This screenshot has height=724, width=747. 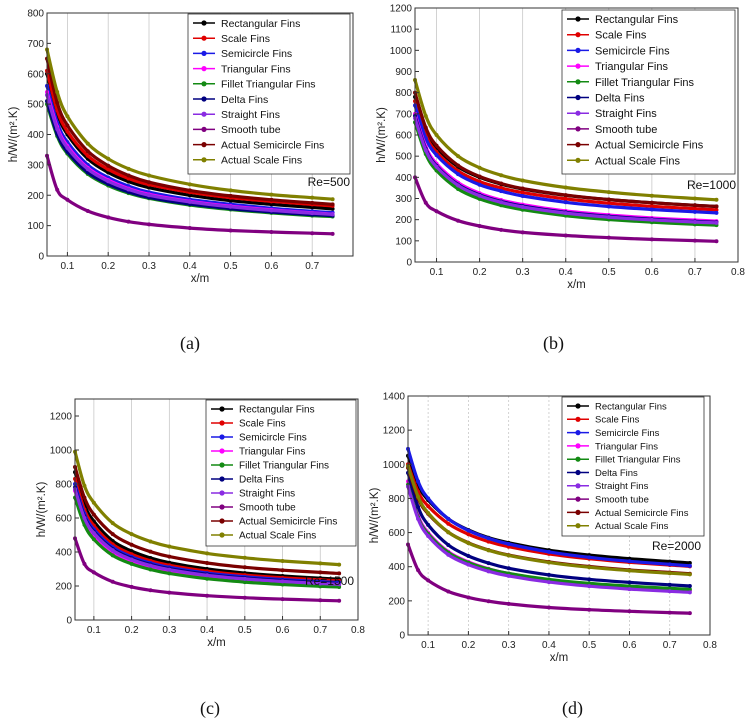 I want to click on x-tick-label: 0.5, so click(x=245, y=630).